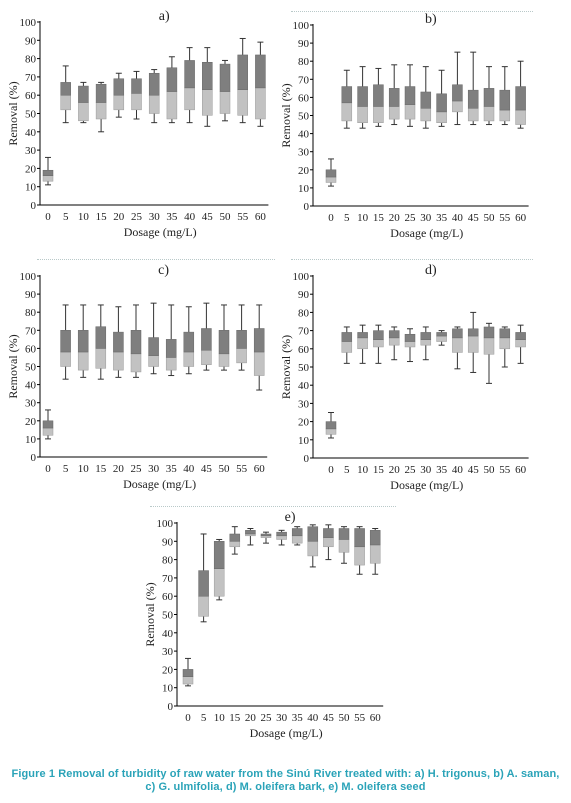 Image resolution: width=571 pixels, height=803 pixels. What do you see at coordinates (379, 470) in the screenshot?
I see `x-tick-label: 15` at bounding box center [379, 470].